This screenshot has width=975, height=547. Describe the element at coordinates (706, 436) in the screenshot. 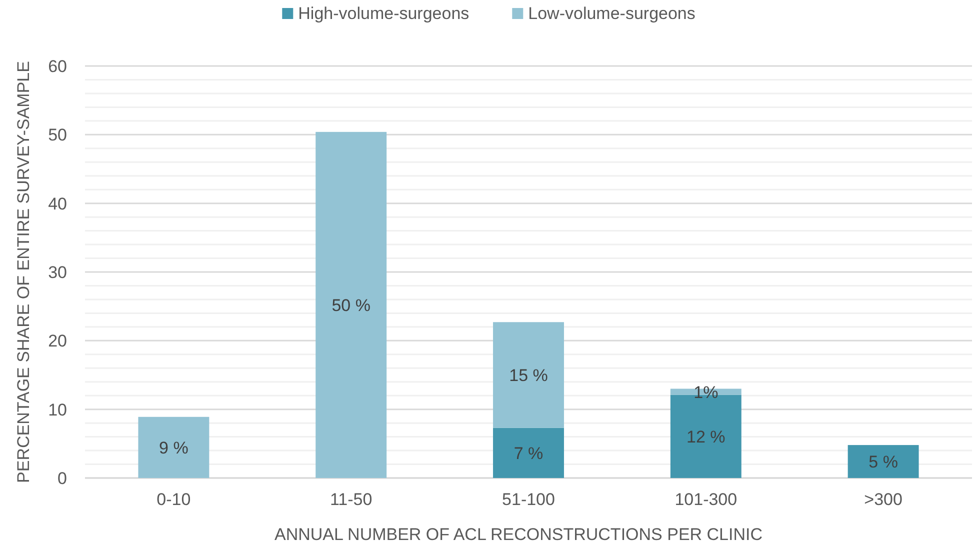

I see `data-label: 12 %` at that location.